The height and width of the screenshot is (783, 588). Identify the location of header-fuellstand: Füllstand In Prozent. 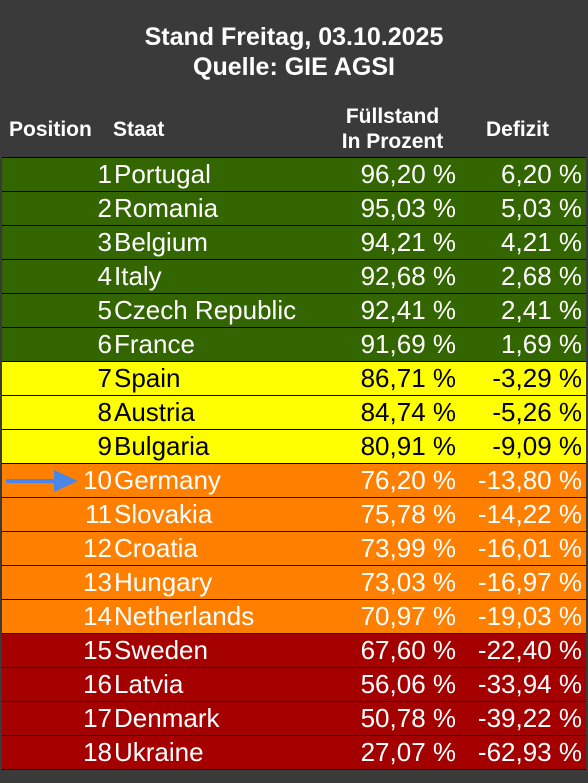
(392, 129).